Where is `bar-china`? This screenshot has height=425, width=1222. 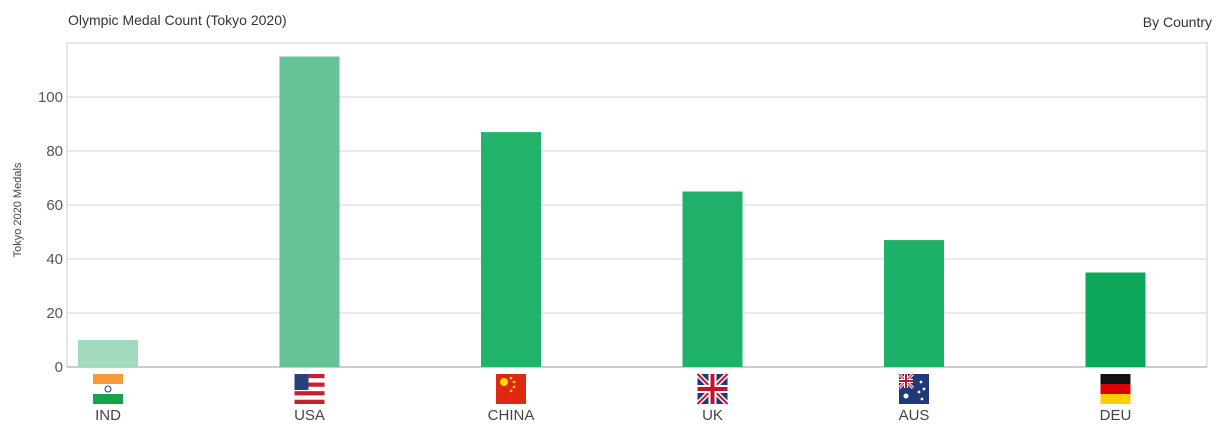
bar-china is located at coordinates (511, 249).